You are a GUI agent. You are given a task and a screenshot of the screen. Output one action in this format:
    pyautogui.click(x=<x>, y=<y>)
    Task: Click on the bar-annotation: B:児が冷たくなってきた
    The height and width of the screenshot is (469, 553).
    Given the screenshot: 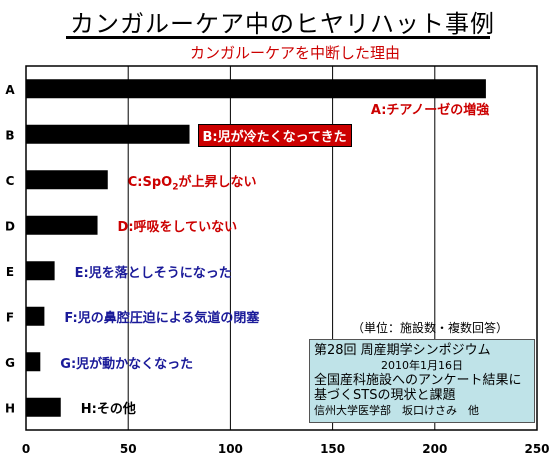 What is the action you would take?
    pyautogui.click(x=274, y=136)
    